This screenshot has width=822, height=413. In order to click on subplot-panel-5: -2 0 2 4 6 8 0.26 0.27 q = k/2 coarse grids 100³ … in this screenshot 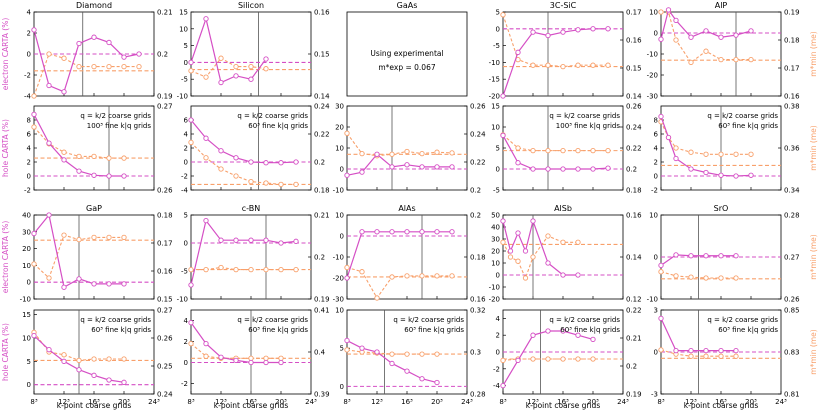, I will do `click(98, 149)`.